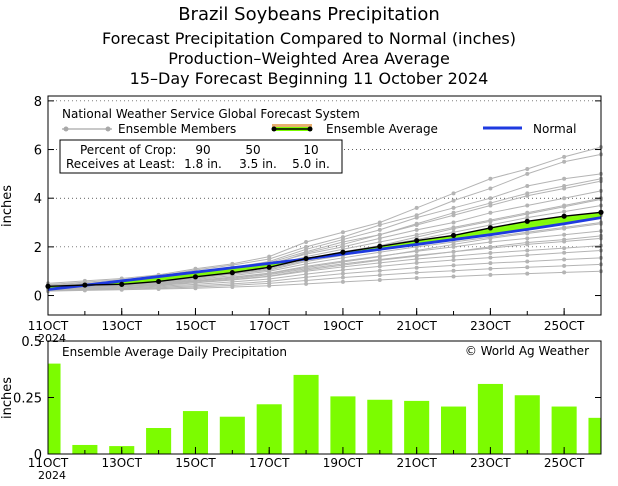 The width and height of the screenshot is (618, 486). I want to click on bottom-y-axis-label: inches, so click(7, 398).